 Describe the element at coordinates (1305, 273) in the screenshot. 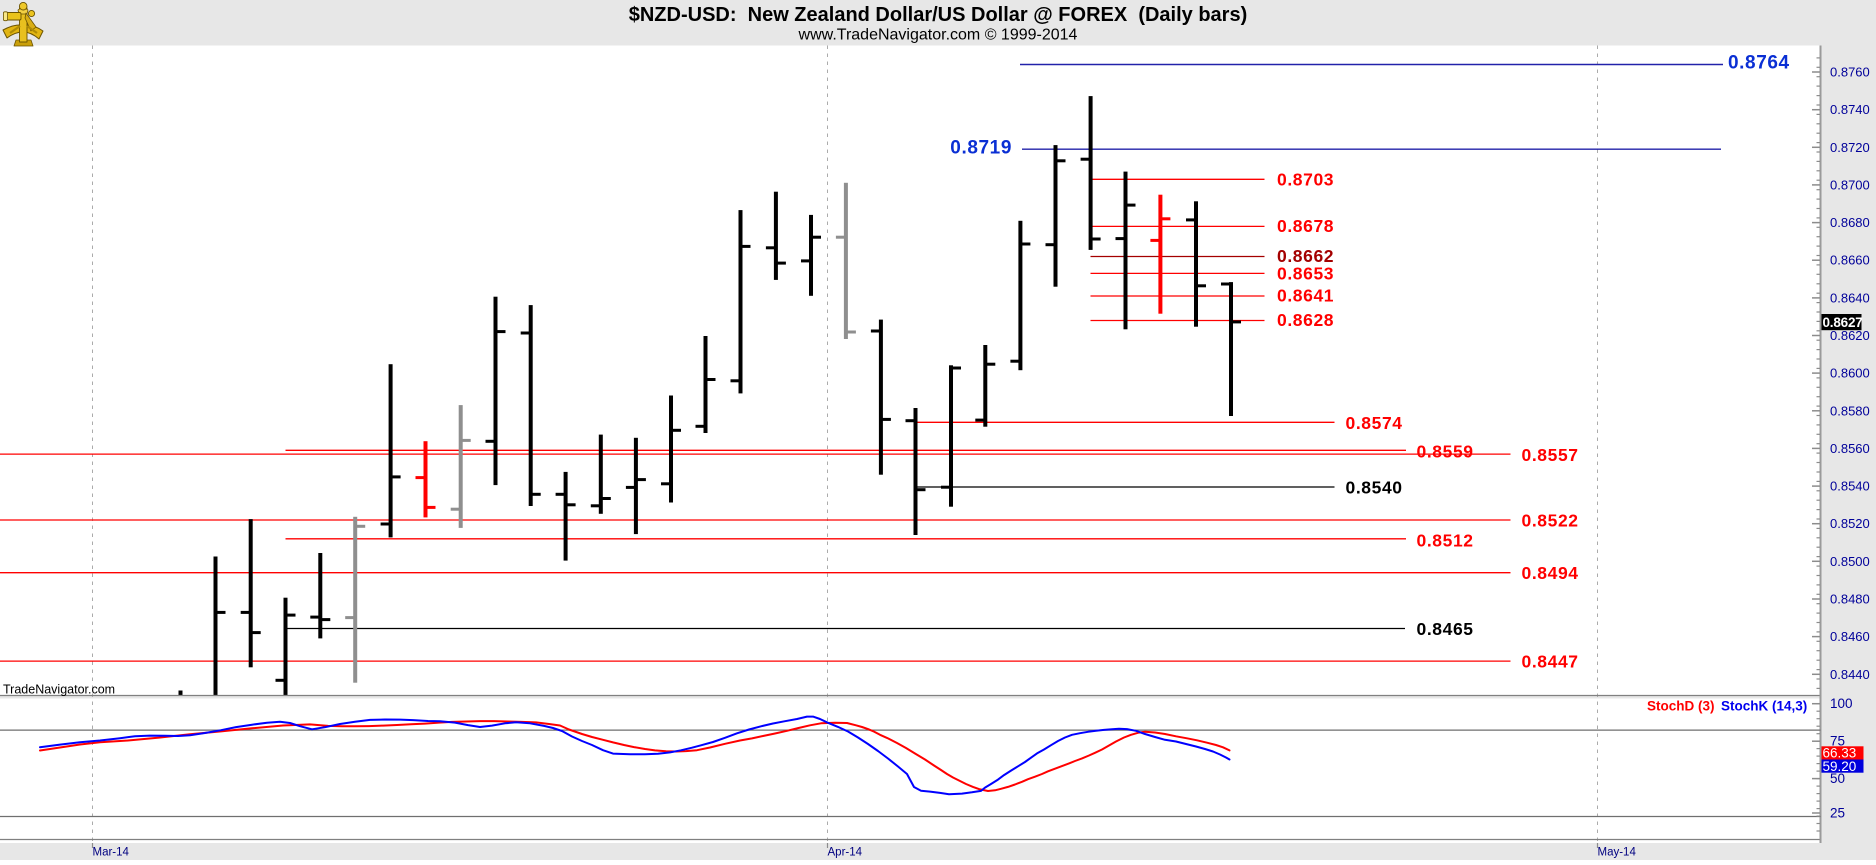

I see `svg-text: 0.8653` at that location.